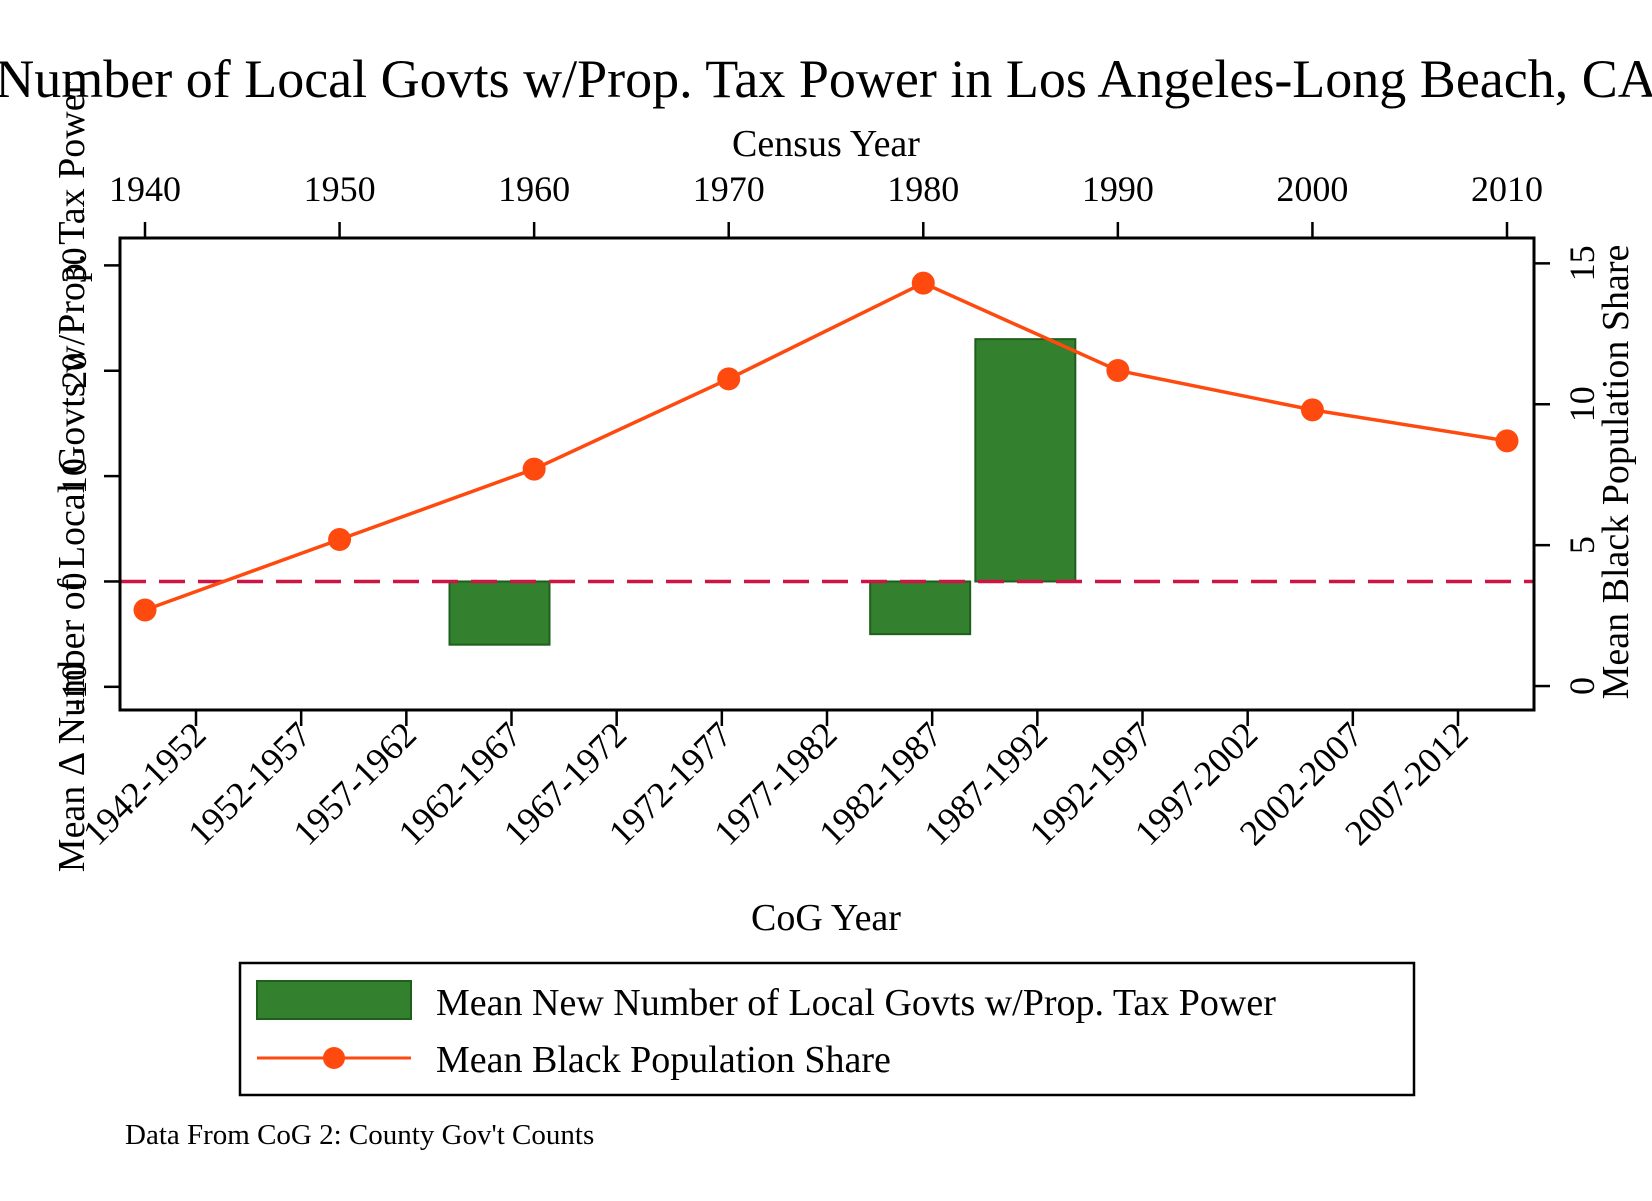  Describe the element at coordinates (1118, 189) in the screenshot. I see `top-tick-label-1990: 1990` at that location.